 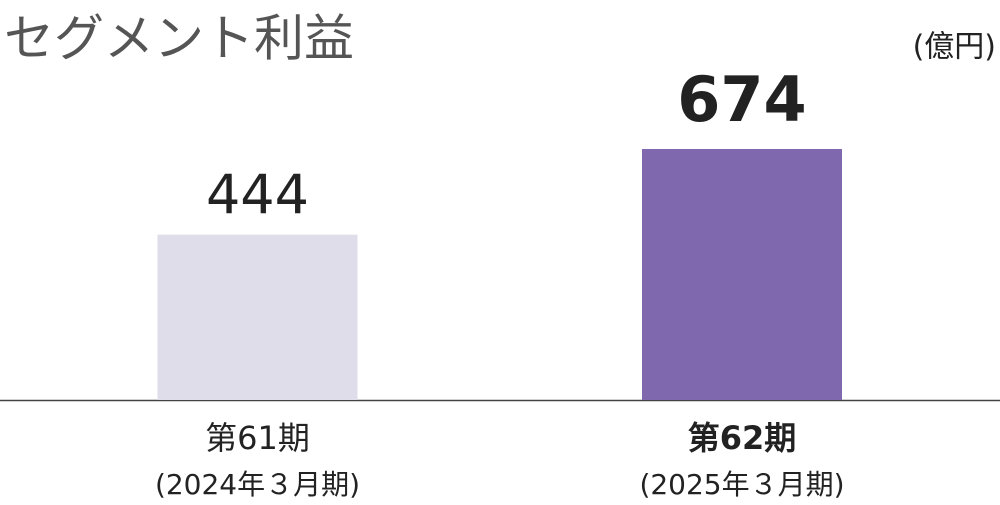 I want to click on unit-label: (億円), so click(x=954, y=47).